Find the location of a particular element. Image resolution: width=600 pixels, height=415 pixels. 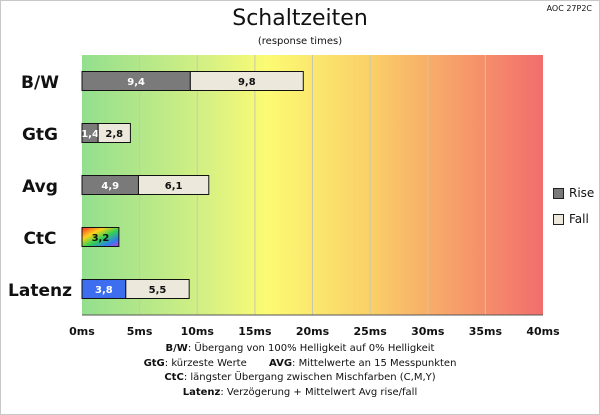

note-text: : kürzeste Werte is located at coordinates (205, 363).